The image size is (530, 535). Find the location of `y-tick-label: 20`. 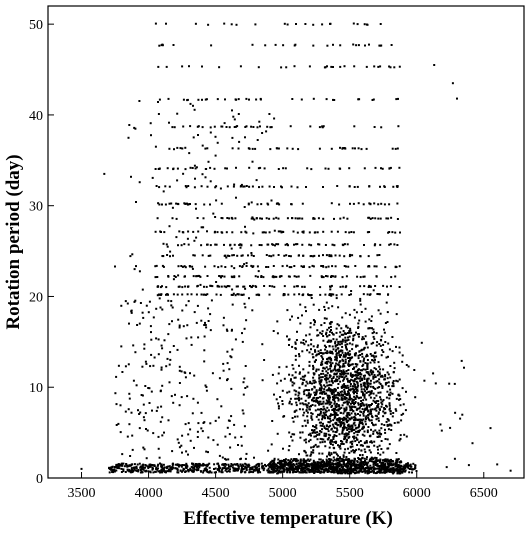

y-tick-label: 20 is located at coordinates (36, 297).